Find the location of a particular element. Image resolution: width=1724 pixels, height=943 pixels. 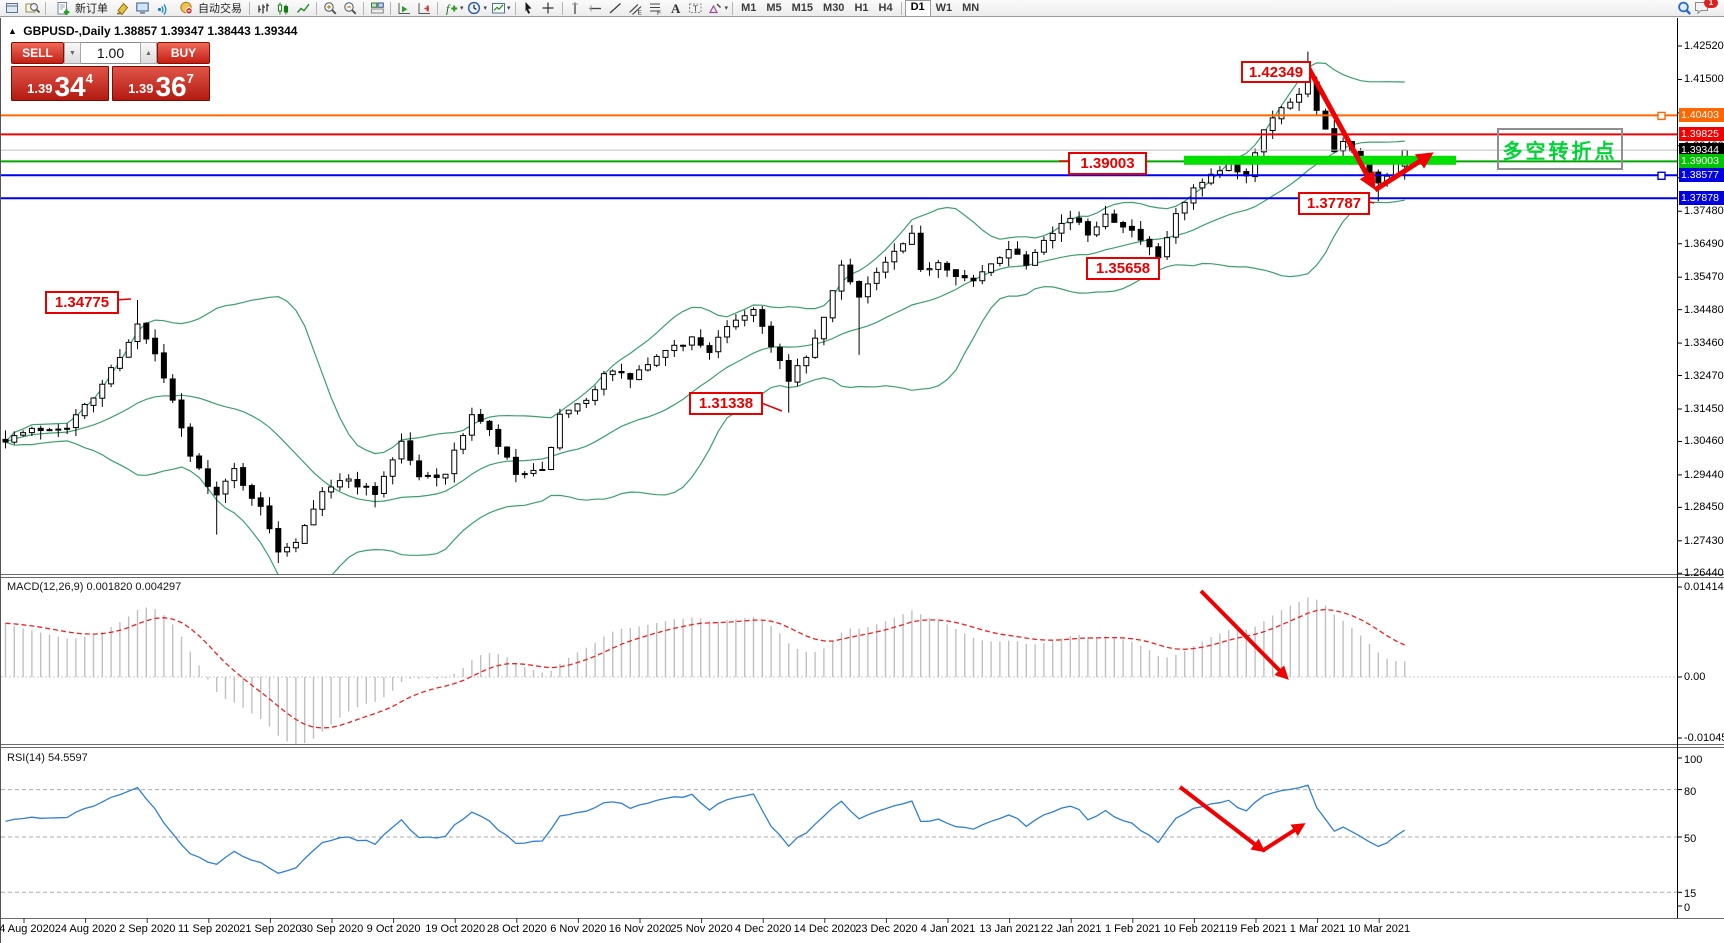

price-callout-box: 1.37787 is located at coordinates (1334, 203).